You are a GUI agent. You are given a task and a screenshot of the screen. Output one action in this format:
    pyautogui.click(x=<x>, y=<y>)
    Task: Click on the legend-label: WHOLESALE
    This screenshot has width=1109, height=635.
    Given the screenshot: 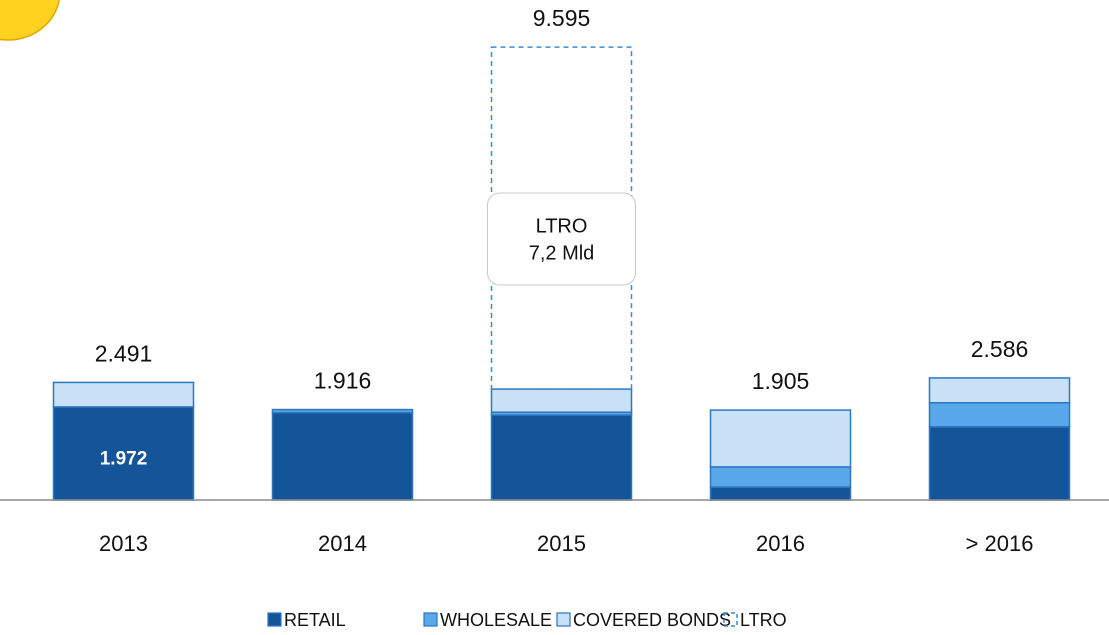 What is the action you would take?
    pyautogui.click(x=496, y=620)
    